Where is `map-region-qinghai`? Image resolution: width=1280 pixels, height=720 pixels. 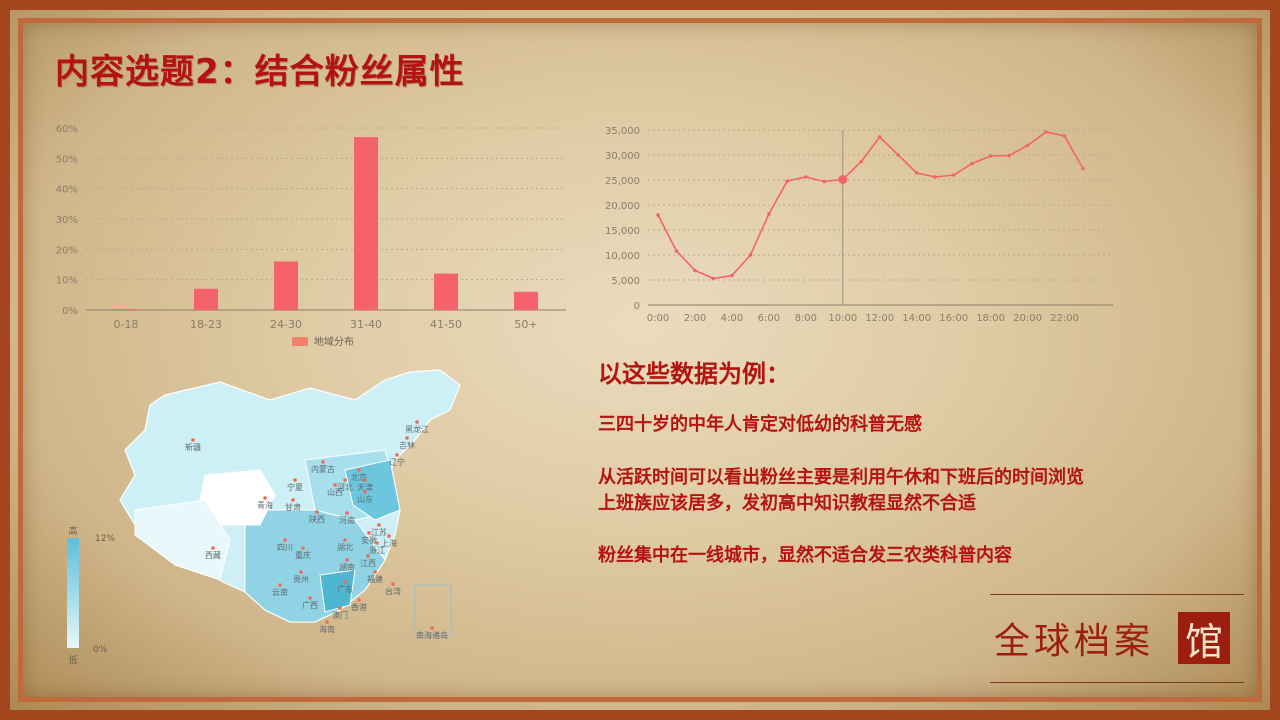 map-region-qinghai is located at coordinates (237, 497).